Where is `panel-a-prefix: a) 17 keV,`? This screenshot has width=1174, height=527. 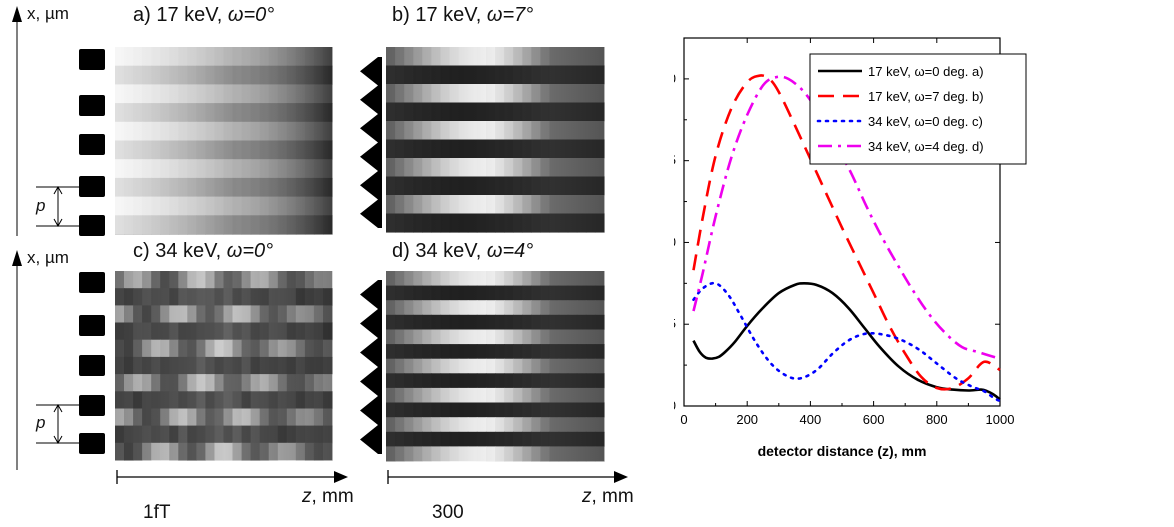
panel-a-prefix: a) 17 keV, is located at coordinates (180, 15).